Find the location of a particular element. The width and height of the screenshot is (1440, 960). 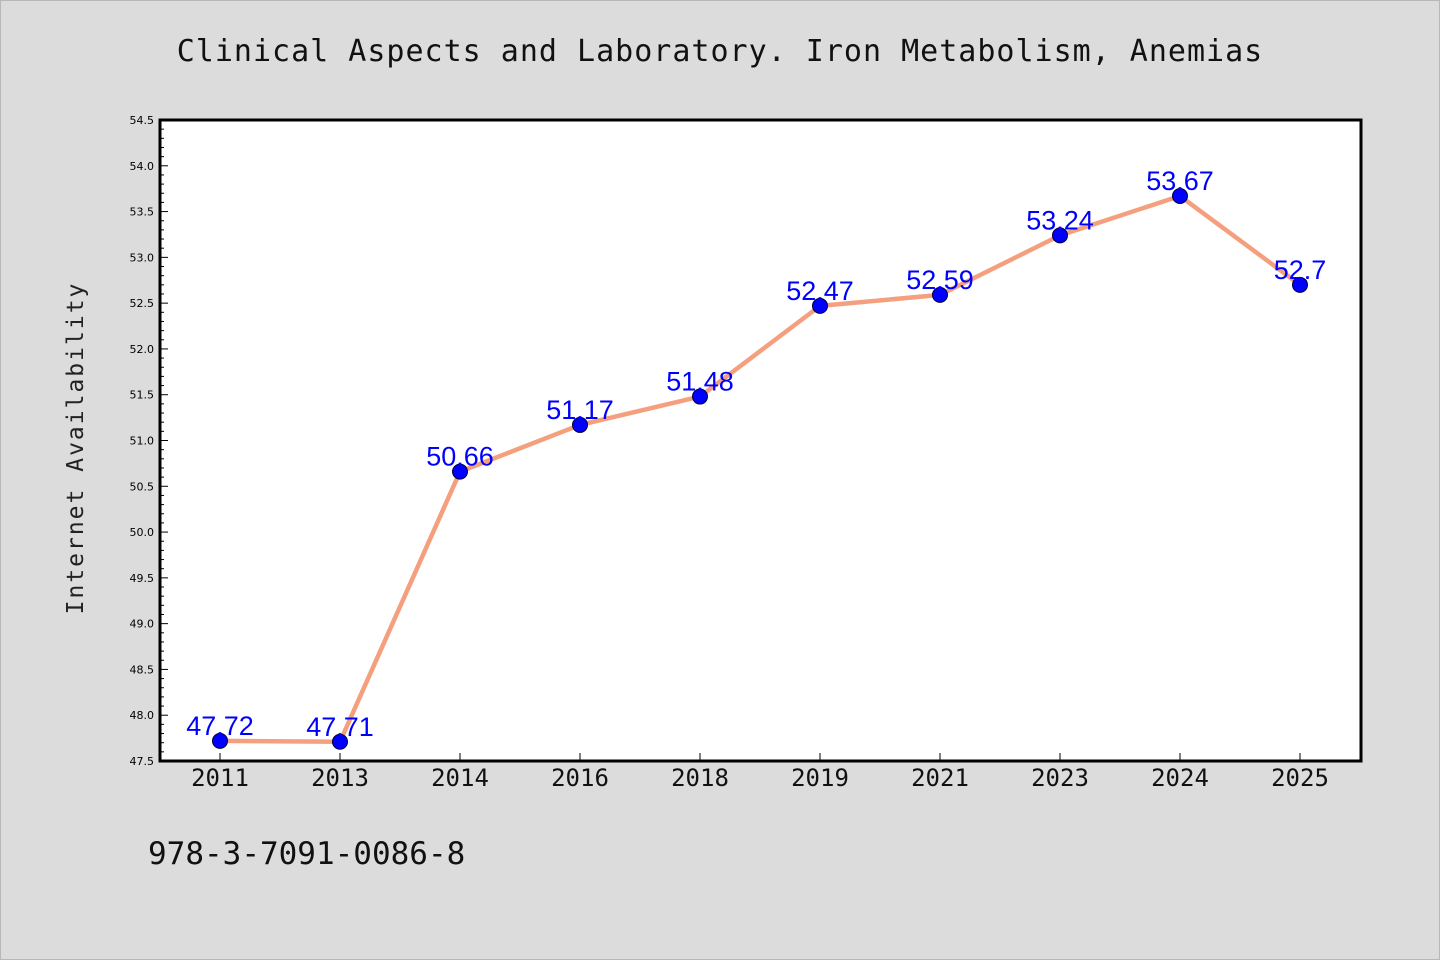

footer-isbn: 978-3-7091-0086-8 is located at coordinates (307, 854).